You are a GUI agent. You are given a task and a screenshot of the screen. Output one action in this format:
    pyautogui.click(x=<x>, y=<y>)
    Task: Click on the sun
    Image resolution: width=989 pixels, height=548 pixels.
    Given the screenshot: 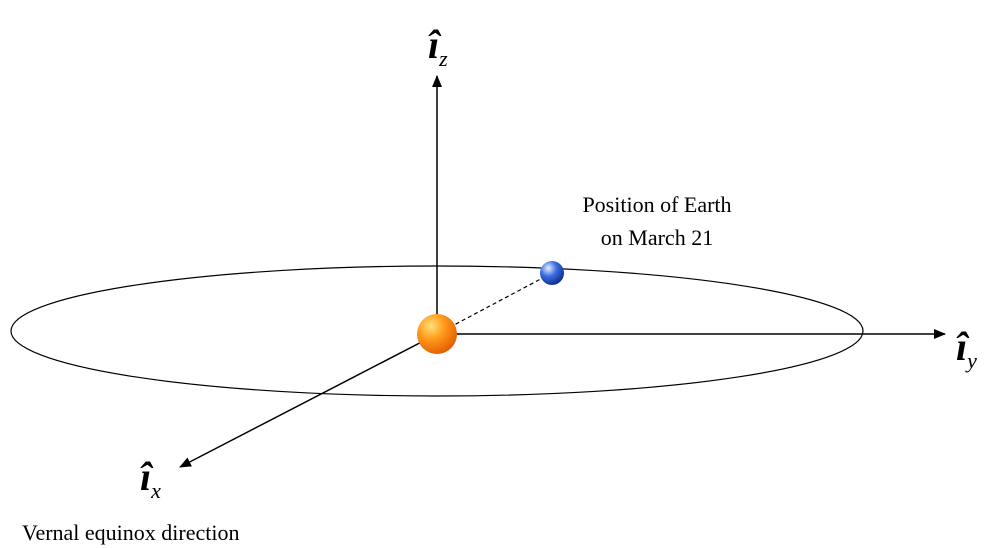 What is the action you would take?
    pyautogui.click(x=437, y=334)
    